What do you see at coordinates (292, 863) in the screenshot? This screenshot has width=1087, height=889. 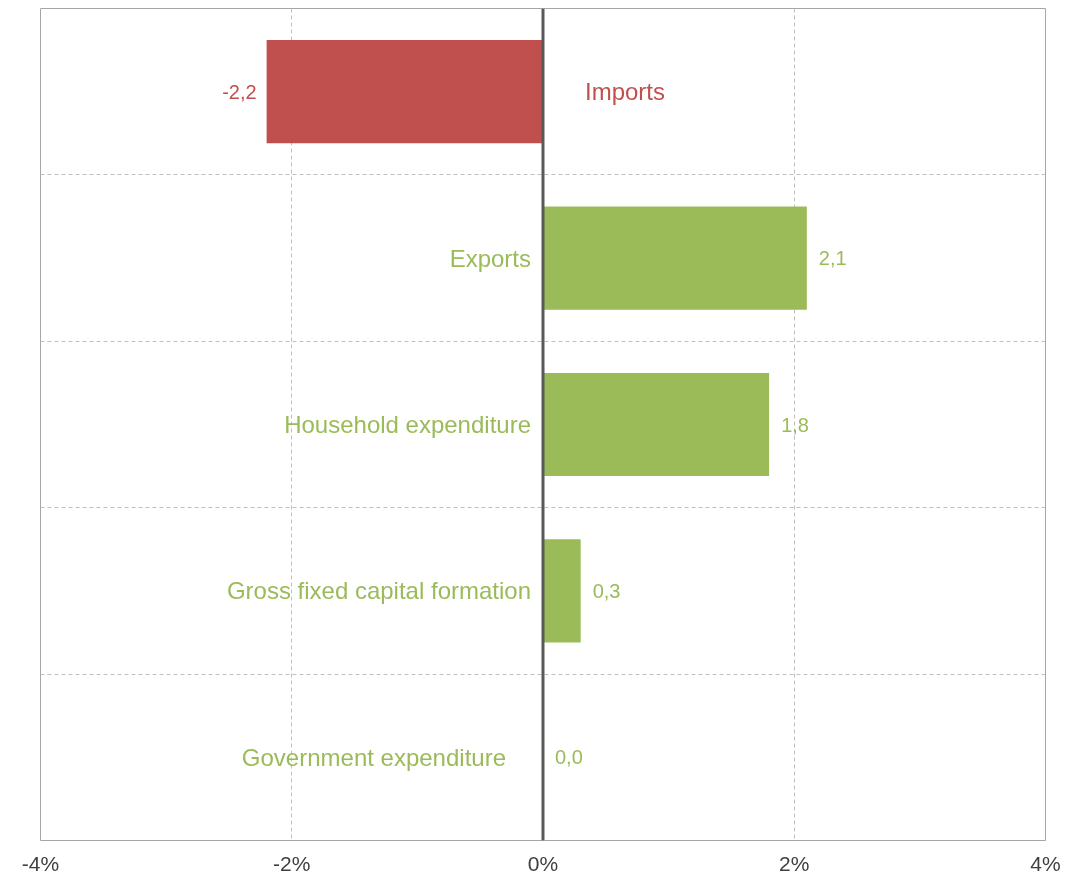 I see `x-tick-label: -2%` at bounding box center [292, 863].